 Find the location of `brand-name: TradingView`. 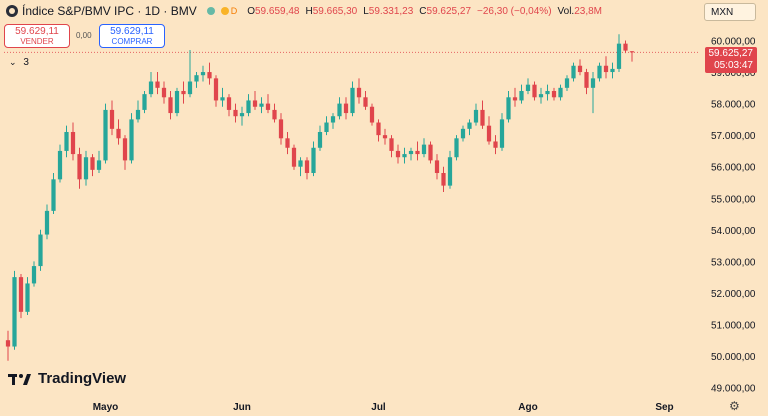

brand-name: TradingView is located at coordinates (82, 378).